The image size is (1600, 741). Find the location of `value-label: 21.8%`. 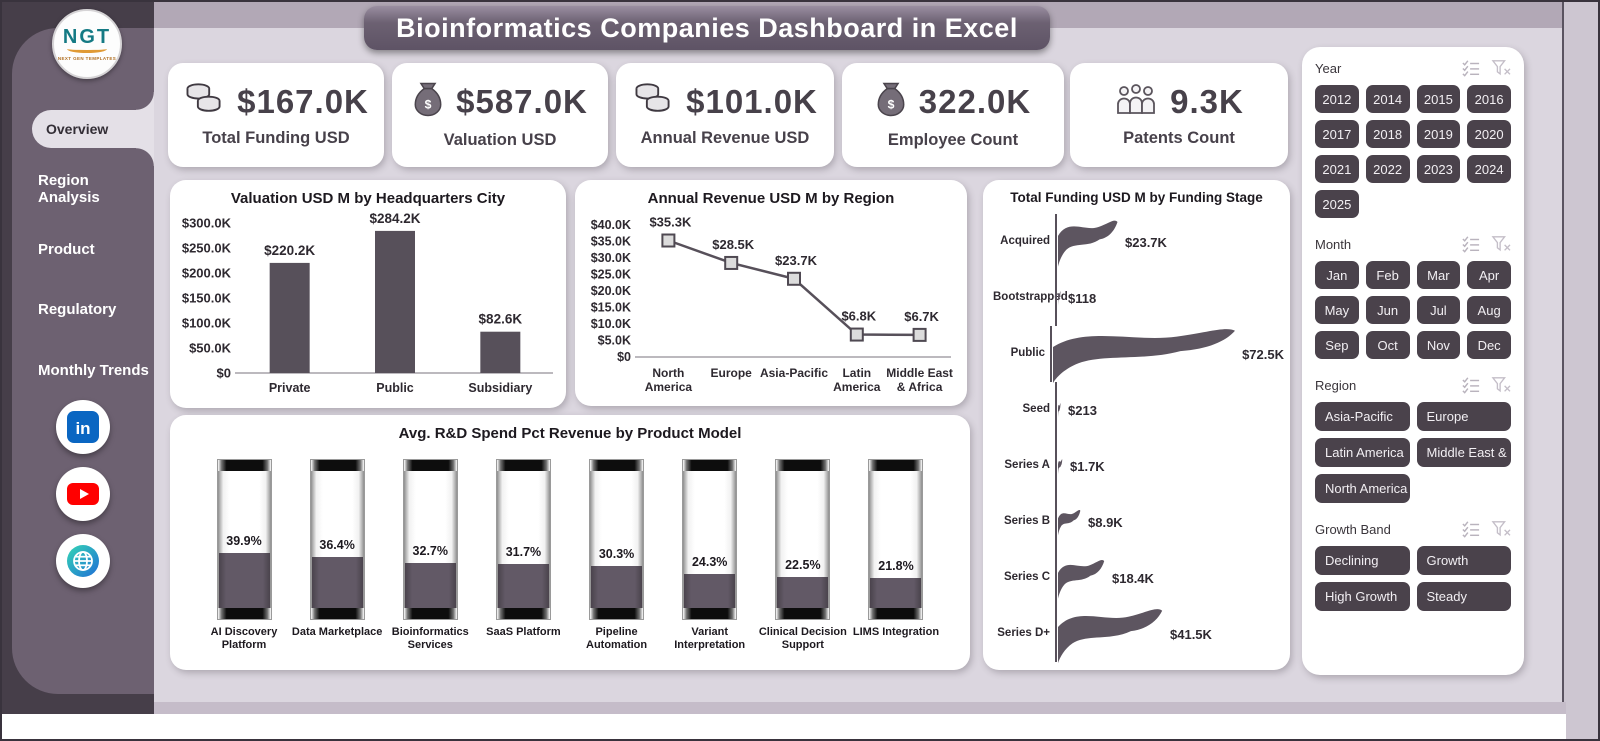

value-label: 21.8% is located at coordinates (896, 565).